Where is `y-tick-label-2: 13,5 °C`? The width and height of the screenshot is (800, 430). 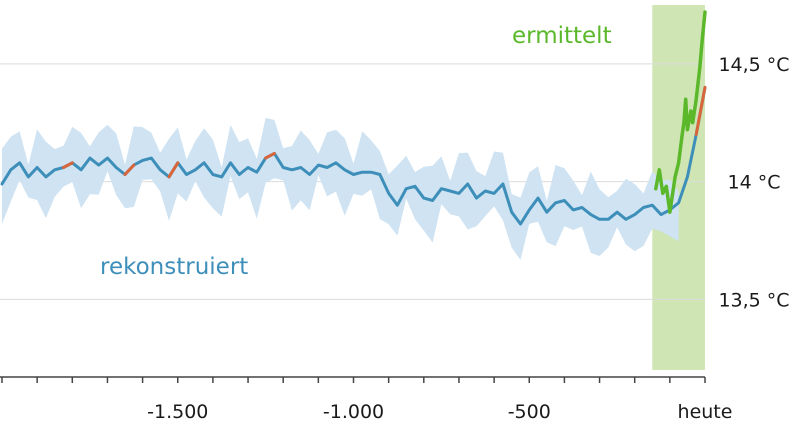 y-tick-label-2: 13,5 °C is located at coordinates (753, 300).